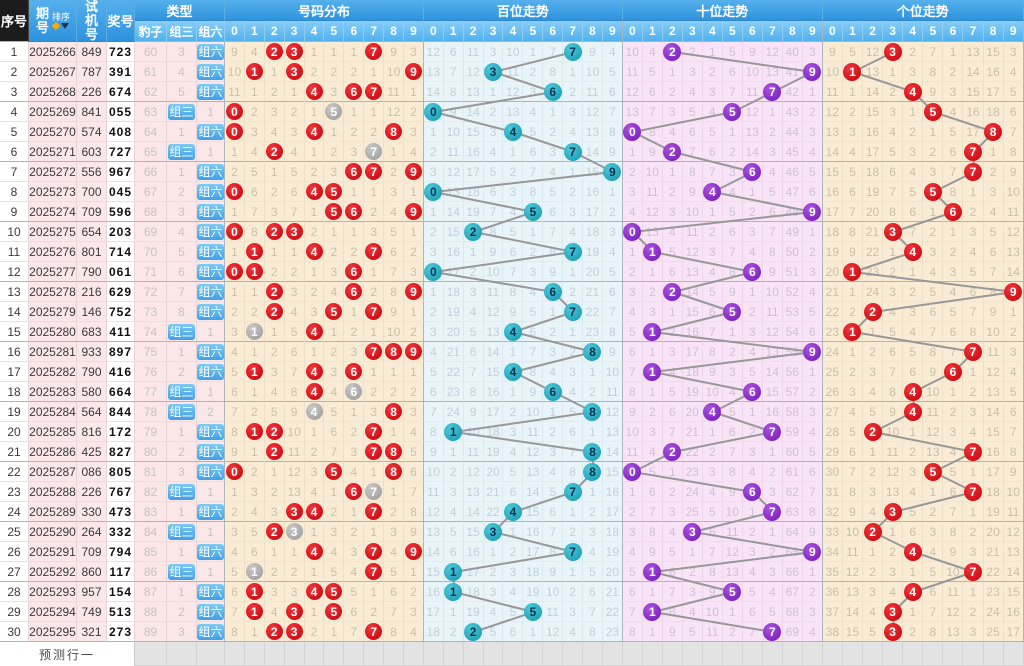  What do you see at coordinates (294, 231) in the screenshot?
I see `distribution-red-ball: 3` at bounding box center [294, 231].